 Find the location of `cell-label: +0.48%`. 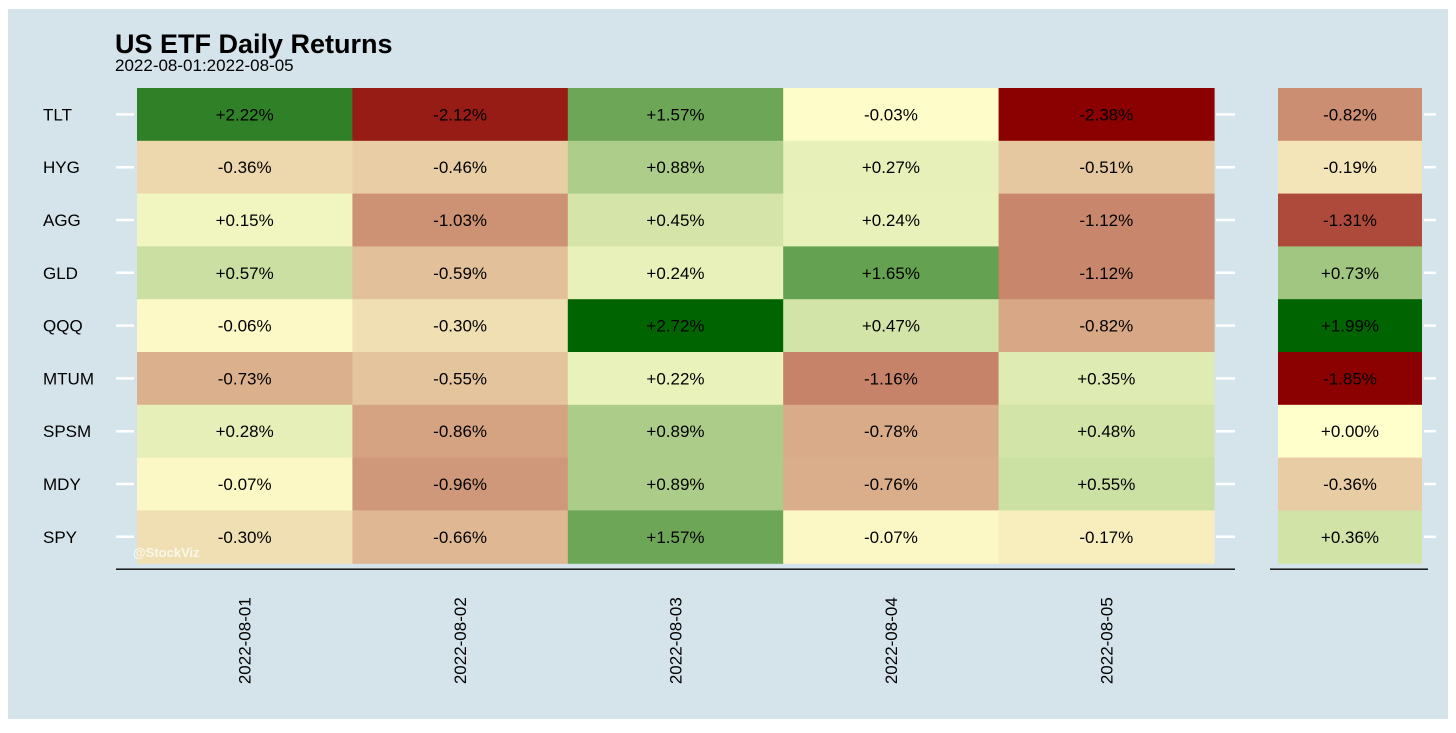

cell-label: +0.48% is located at coordinates (1106, 431).